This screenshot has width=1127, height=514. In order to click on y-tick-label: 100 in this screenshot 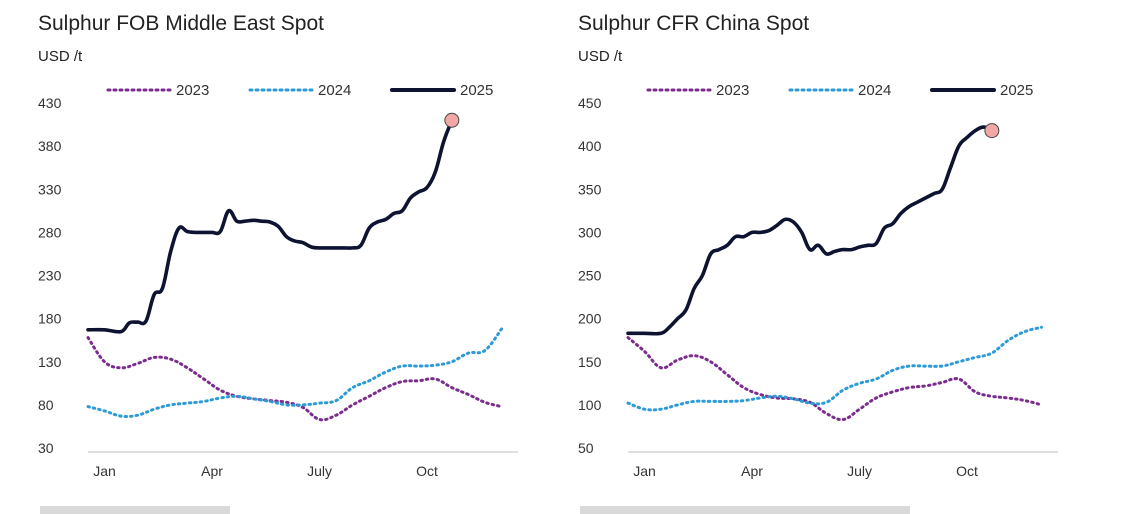, I will do `click(590, 405)`.